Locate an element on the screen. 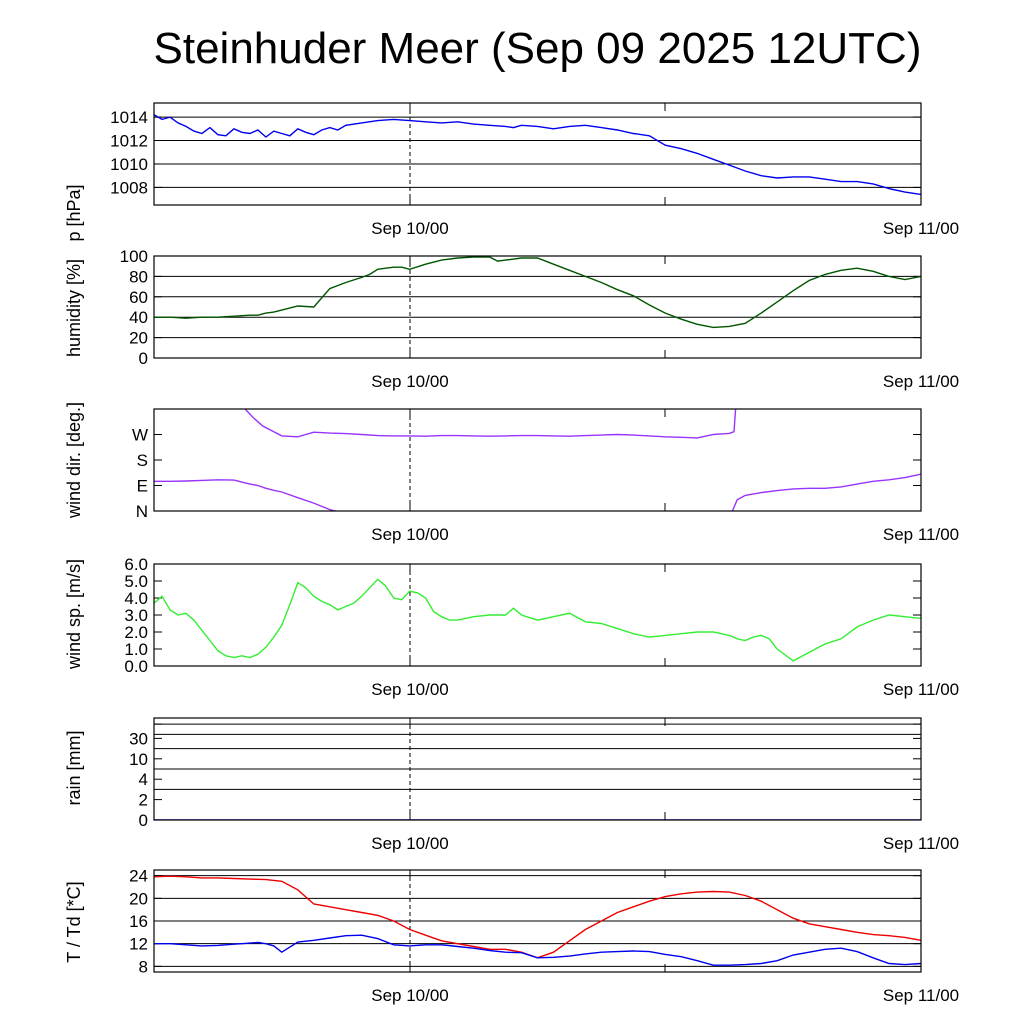  y-axis-label: T / Td [*C] is located at coordinates (74, 921).